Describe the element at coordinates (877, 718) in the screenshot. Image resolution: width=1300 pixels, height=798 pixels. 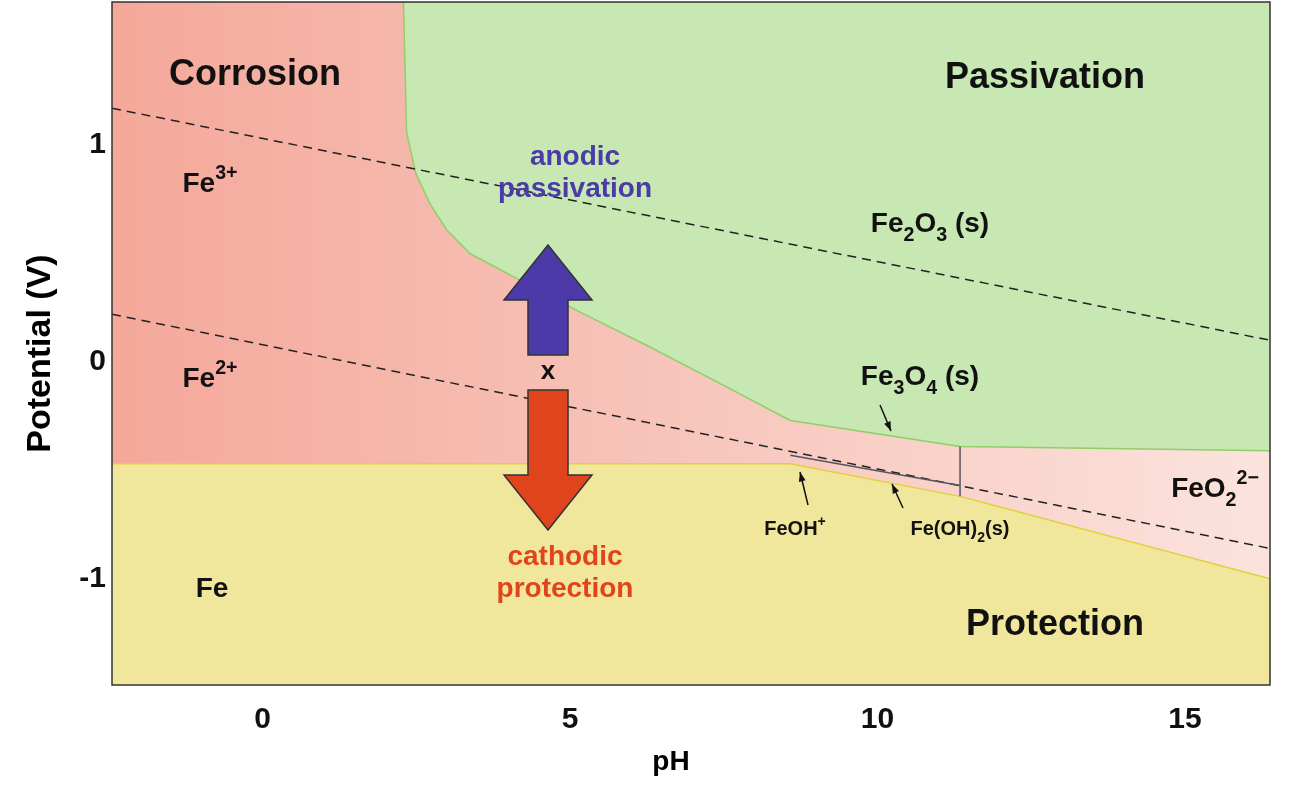
I see `x-tick-label: 10` at that location.